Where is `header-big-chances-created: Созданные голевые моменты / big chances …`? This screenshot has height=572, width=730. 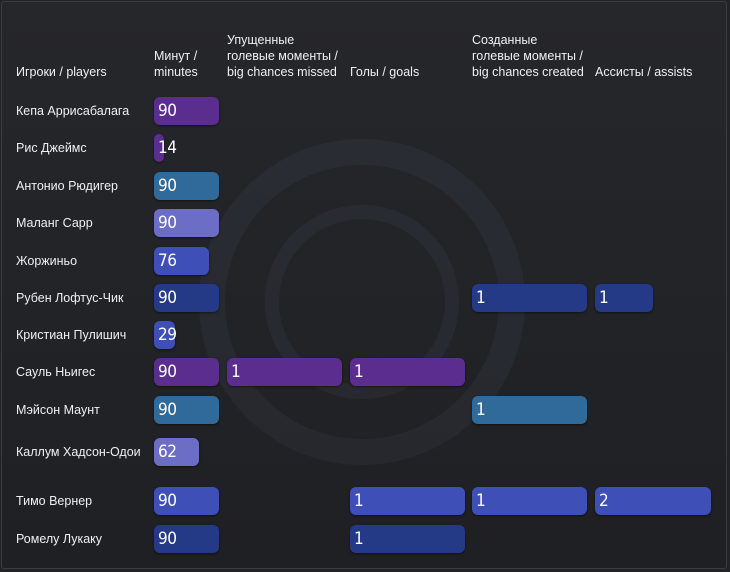
header-big-chances-created: Созданные голевые моменты / big chances … is located at coordinates (528, 56).